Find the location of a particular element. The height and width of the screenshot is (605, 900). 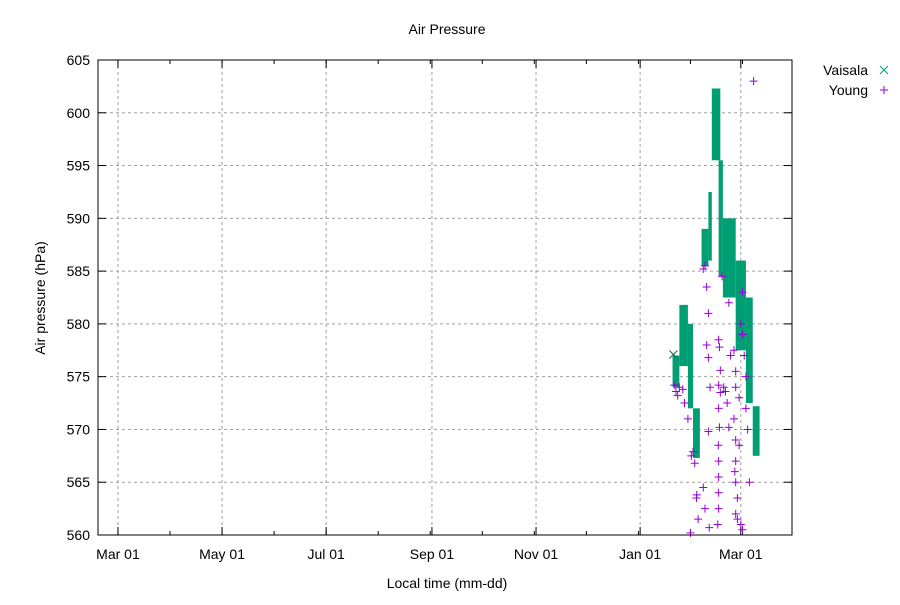

y-tick-label: 565 is located at coordinates (79, 482).